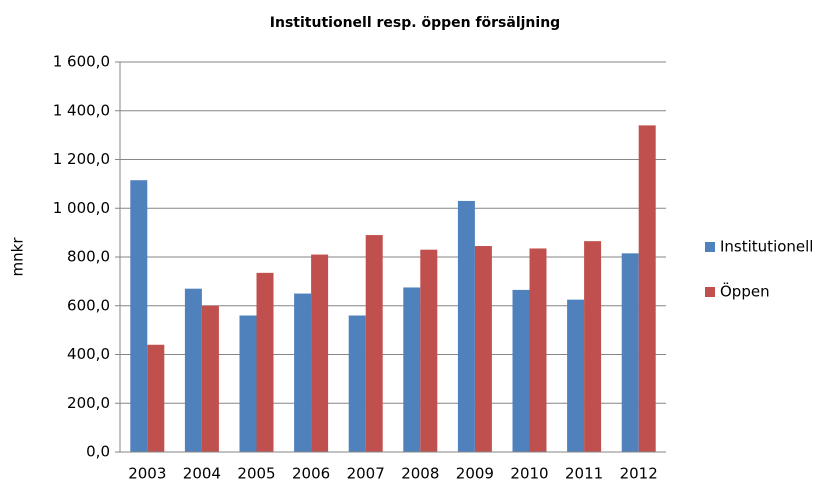  What do you see at coordinates (584, 474) in the screenshot?
I see `x-tick-label: 2011` at bounding box center [584, 474].